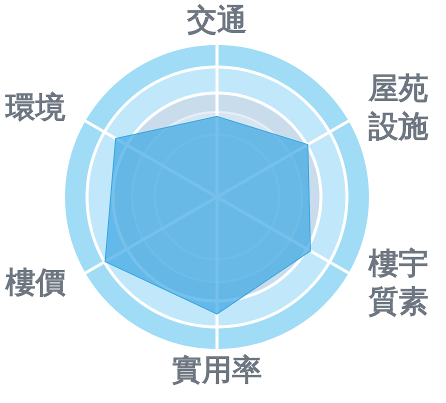  I want to click on spoke-label: 屋苑設施, so click(398, 107).